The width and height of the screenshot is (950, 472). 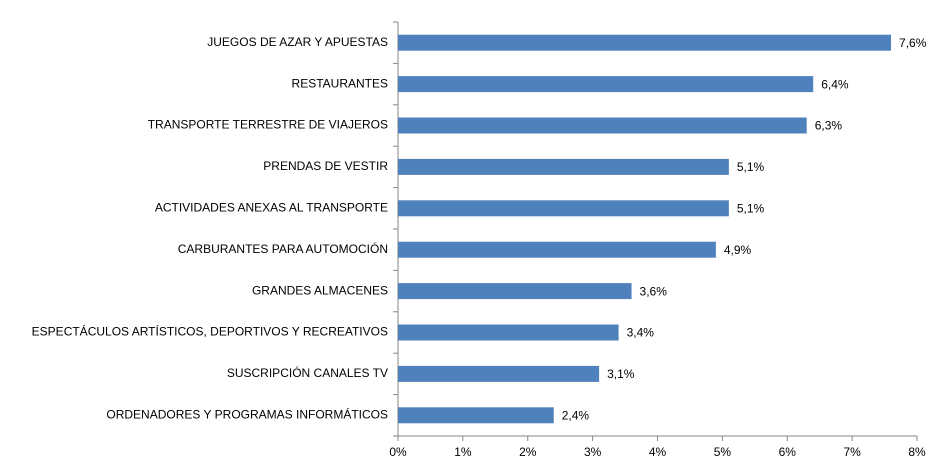 What do you see at coordinates (621, 374) in the screenshot?
I see `value-label: 3,1%` at bounding box center [621, 374].